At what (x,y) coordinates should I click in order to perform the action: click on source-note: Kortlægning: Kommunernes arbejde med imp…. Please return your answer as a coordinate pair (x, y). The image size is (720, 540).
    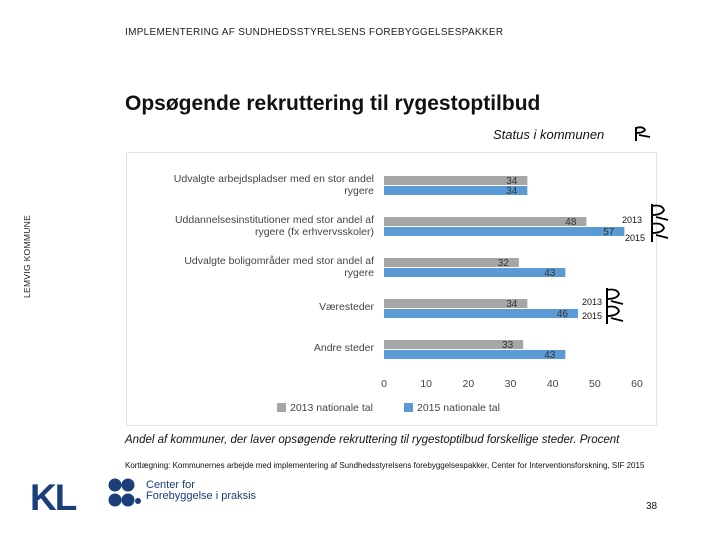
    Looking at the image, I should click on (385, 465).